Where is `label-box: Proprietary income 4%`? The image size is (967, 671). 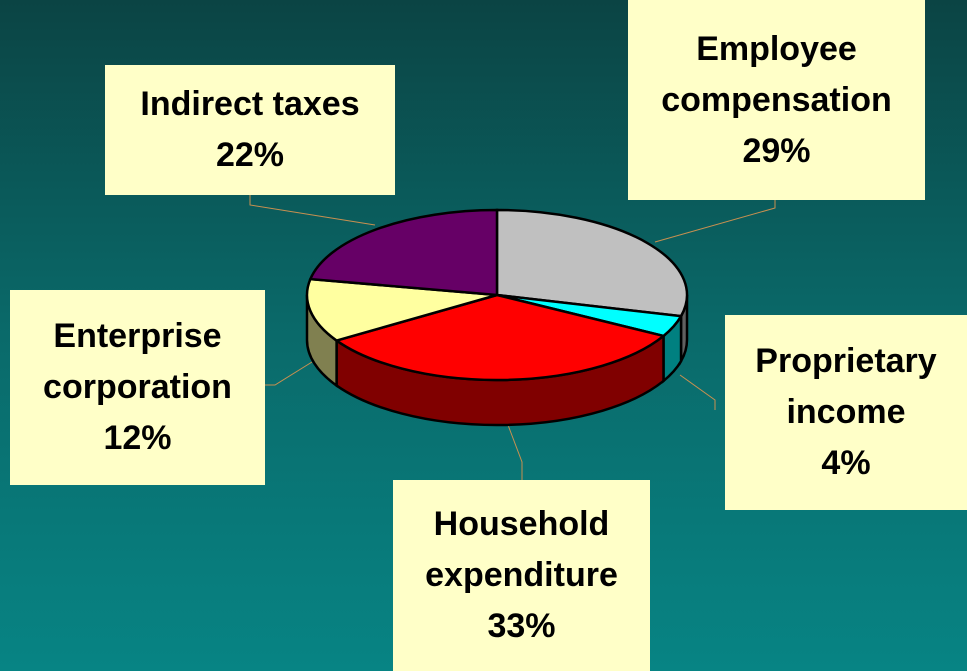 label-box: Proprietary income 4% is located at coordinates (846, 412).